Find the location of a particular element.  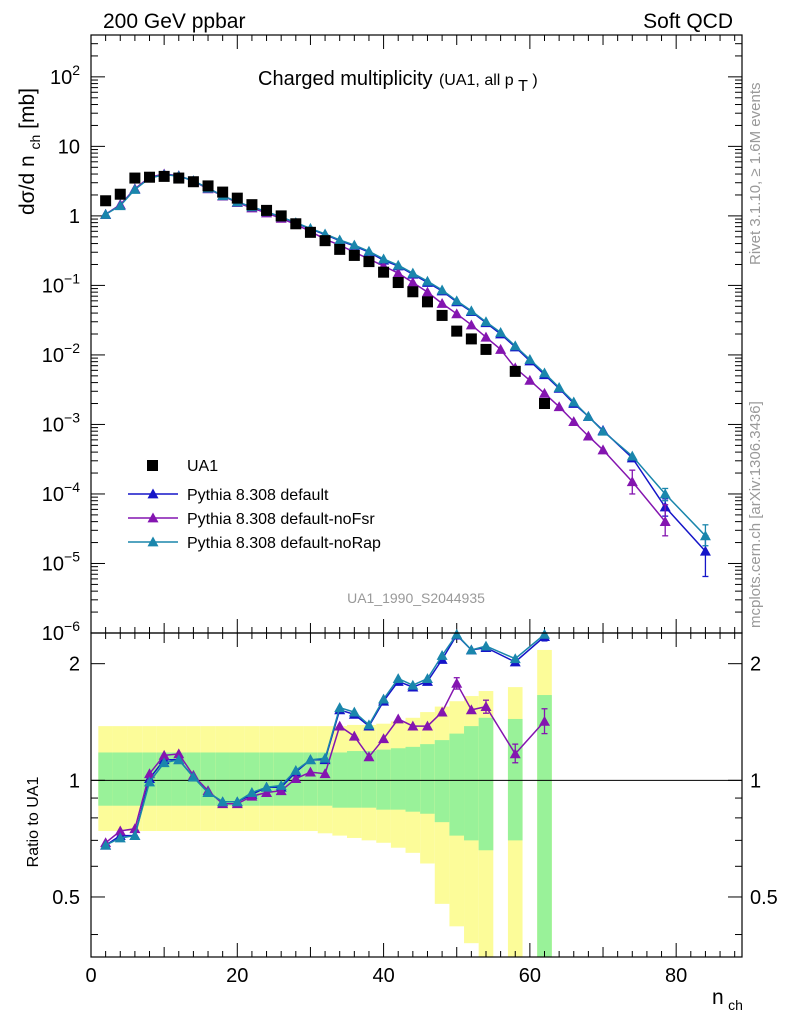

header-right: Soft QCD is located at coordinates (688, 21).